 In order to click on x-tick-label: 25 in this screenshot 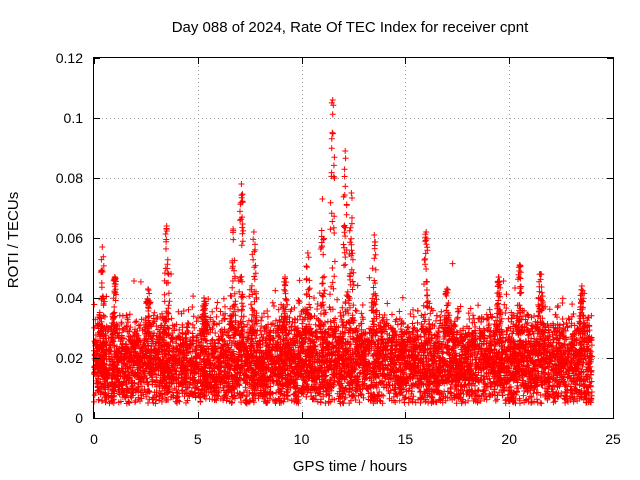, I will do `click(613, 439)`.